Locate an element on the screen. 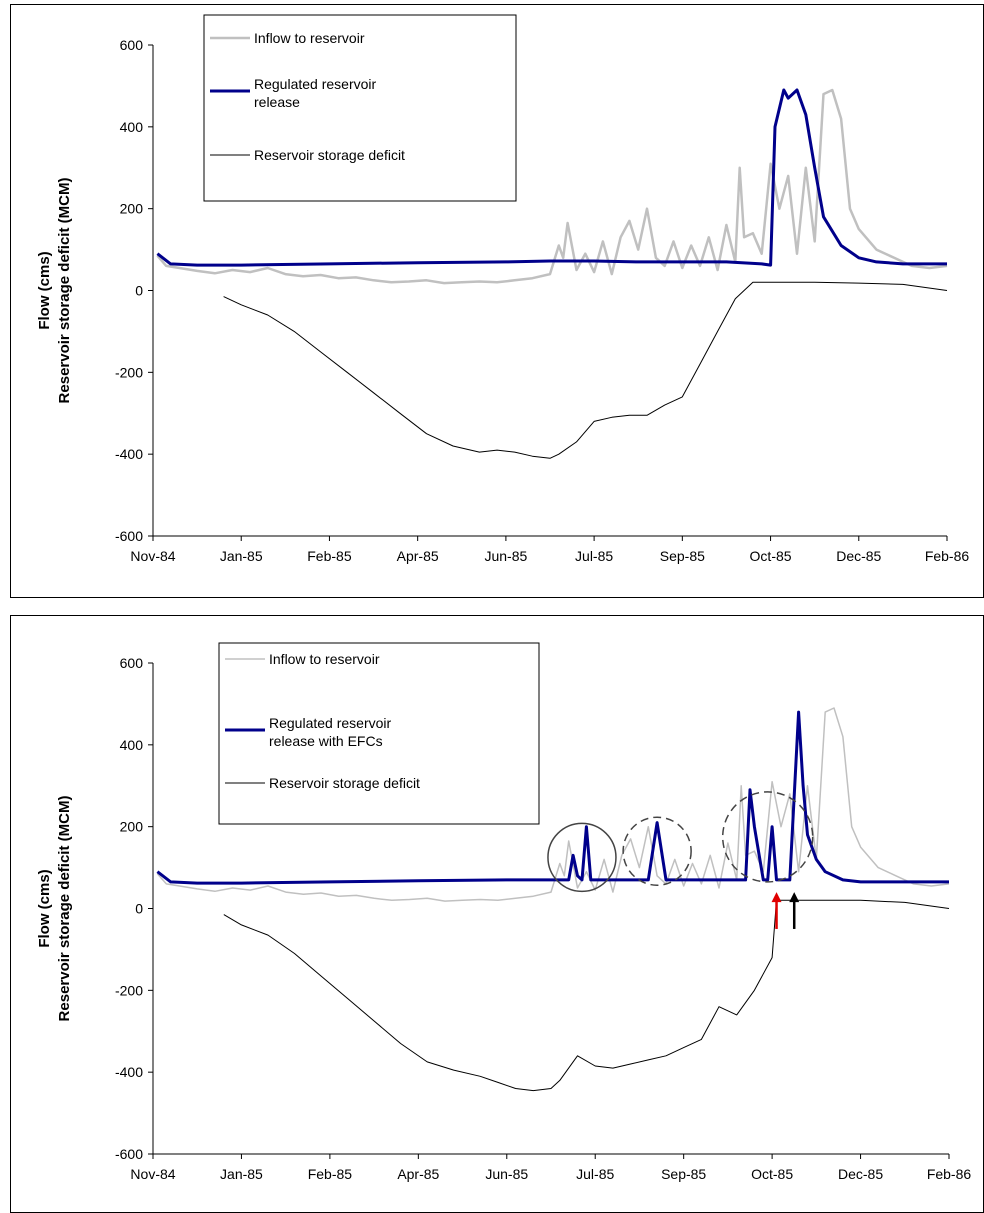 The height and width of the screenshot is (1213, 984). legend-label-2-cont: release with EFCs is located at coordinates (326, 741).